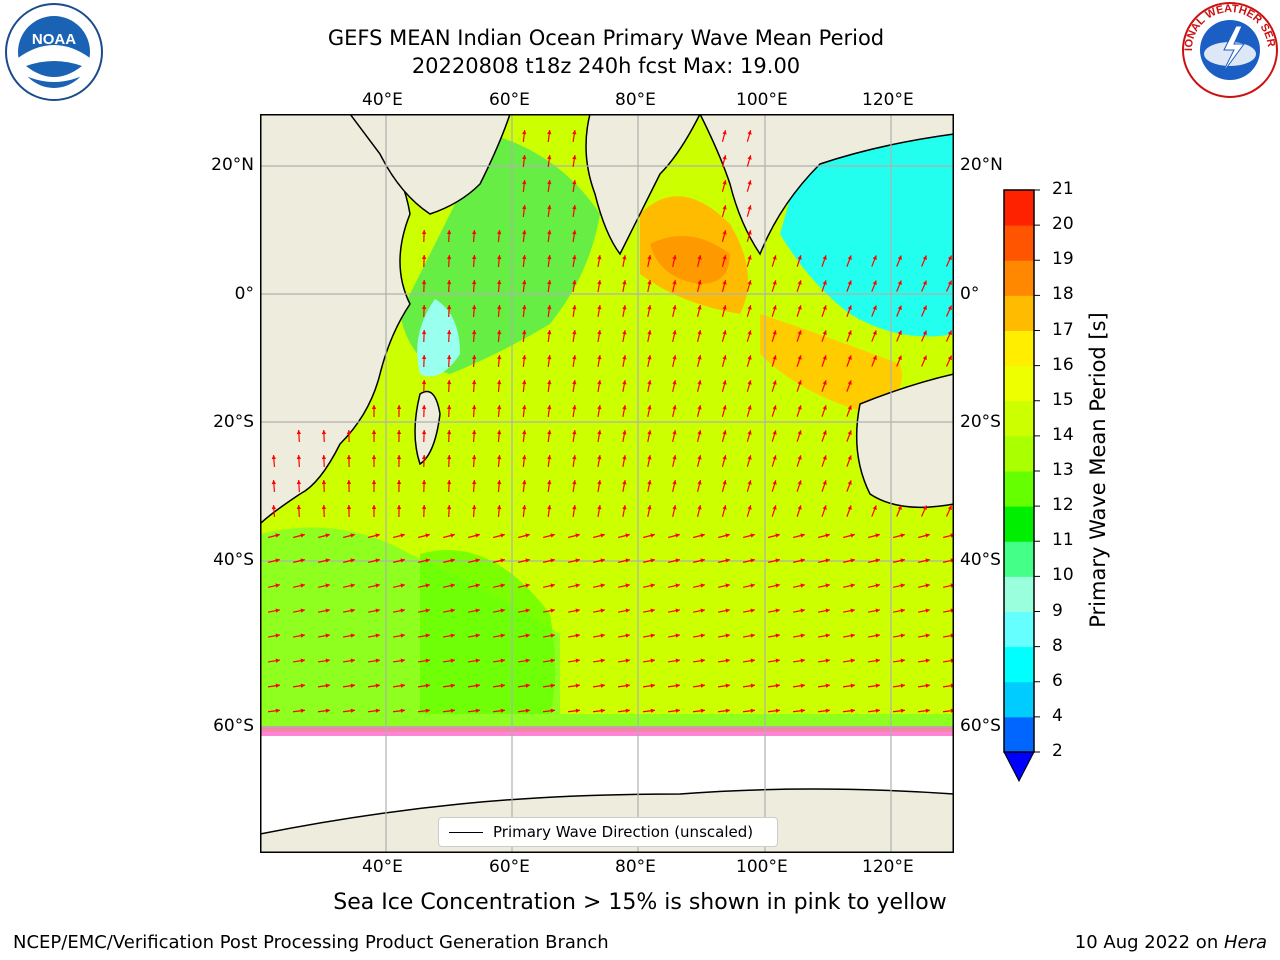 Image resolution: width=1280 pixels, height=960 pixels. What do you see at coordinates (1063, 470) in the screenshot?
I see `colorbar-tick-label: 13` at bounding box center [1063, 470].